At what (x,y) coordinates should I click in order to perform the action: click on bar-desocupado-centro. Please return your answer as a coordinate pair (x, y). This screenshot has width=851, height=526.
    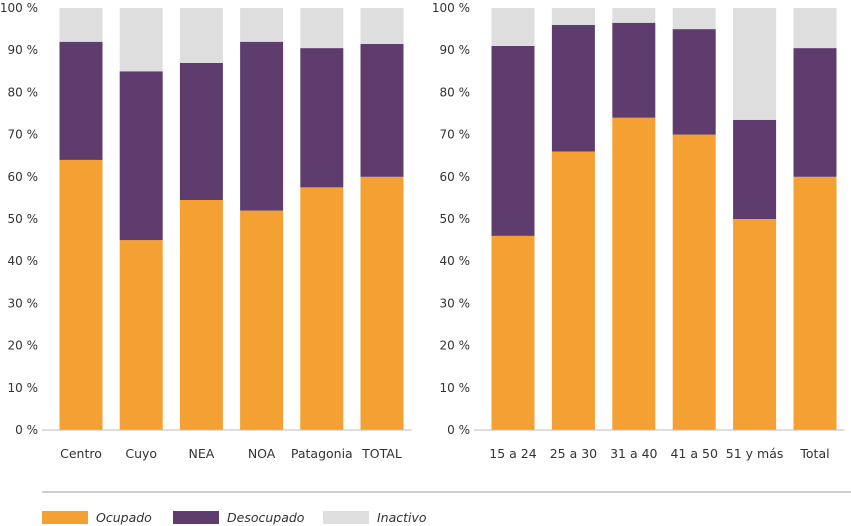
    Looking at the image, I should click on (81, 100).